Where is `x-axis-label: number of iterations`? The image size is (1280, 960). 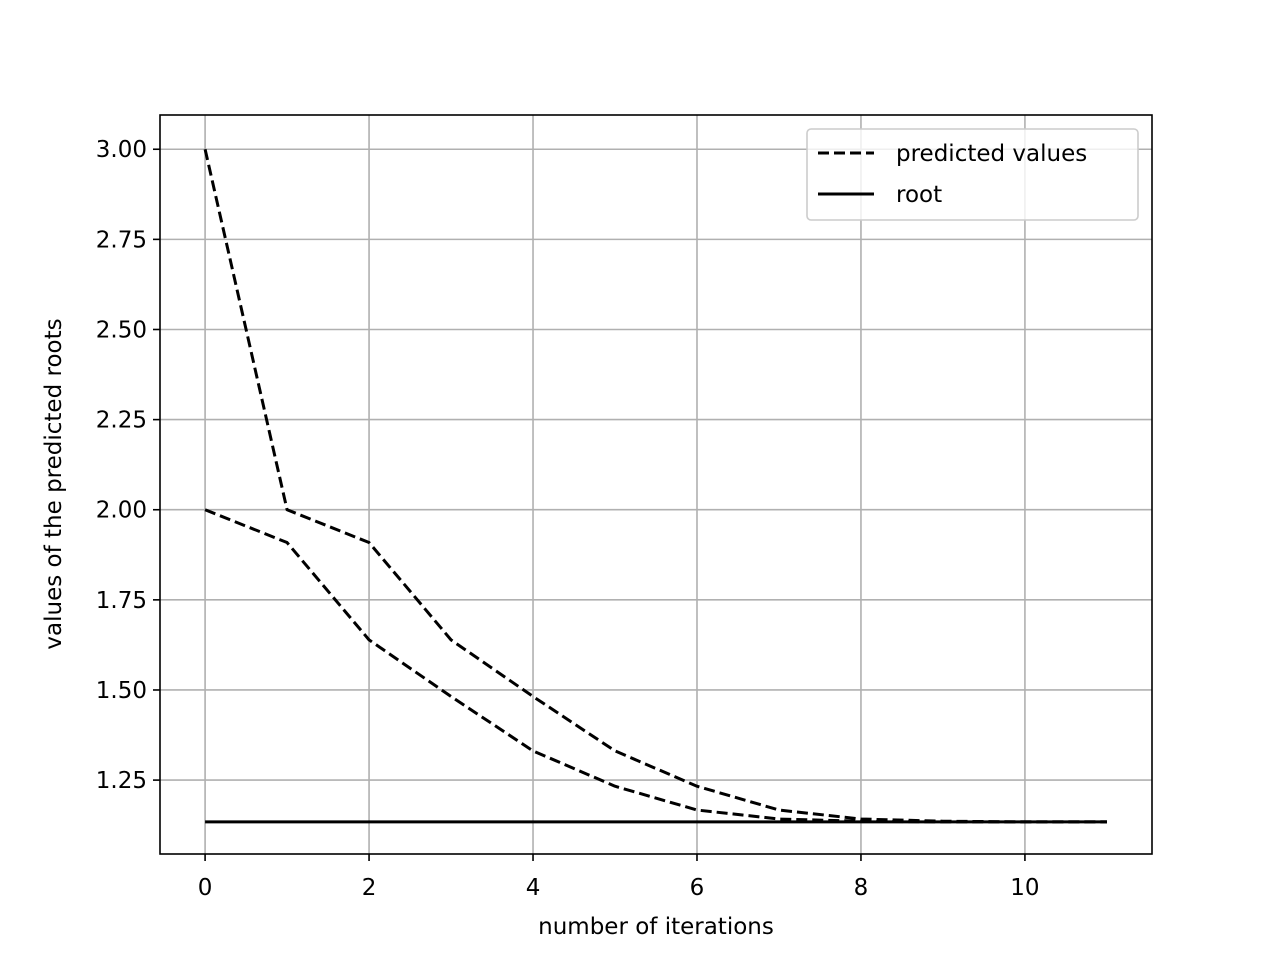 x-axis-label: number of iterations is located at coordinates (656, 927).